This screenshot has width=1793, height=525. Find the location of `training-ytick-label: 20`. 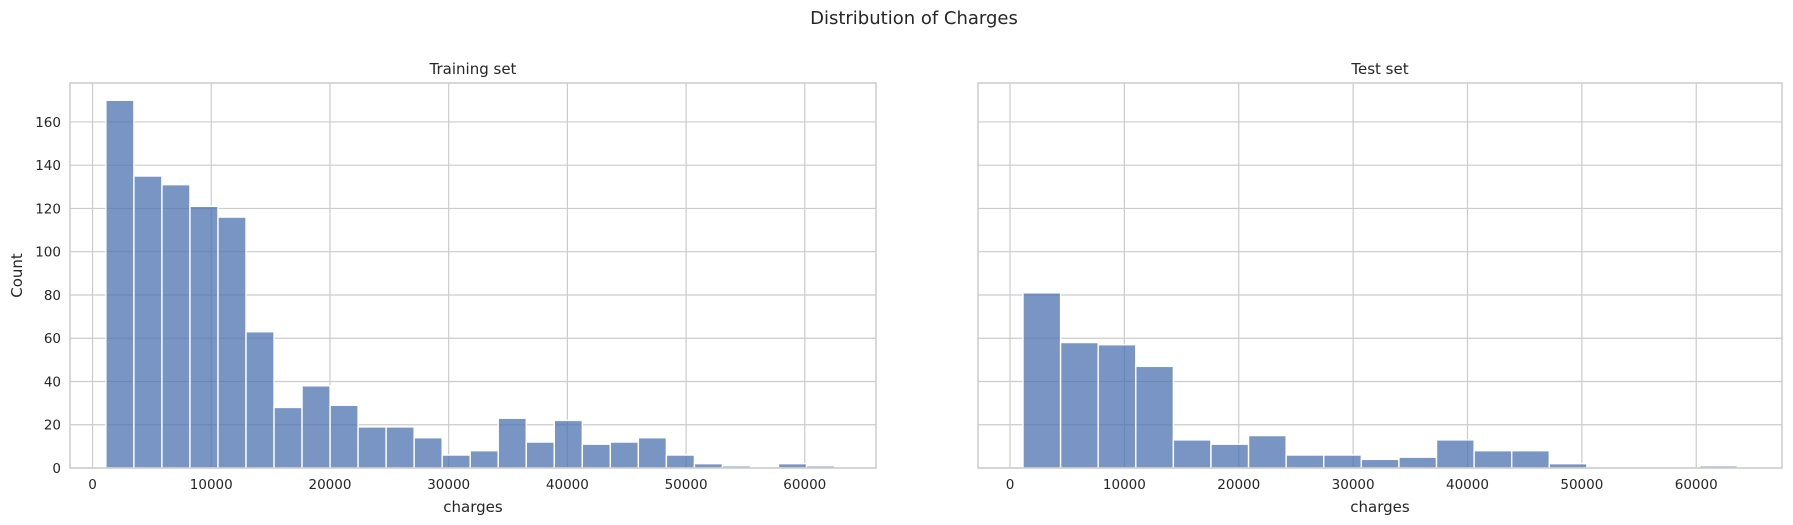

training-ytick-label: 20 is located at coordinates (52, 426).